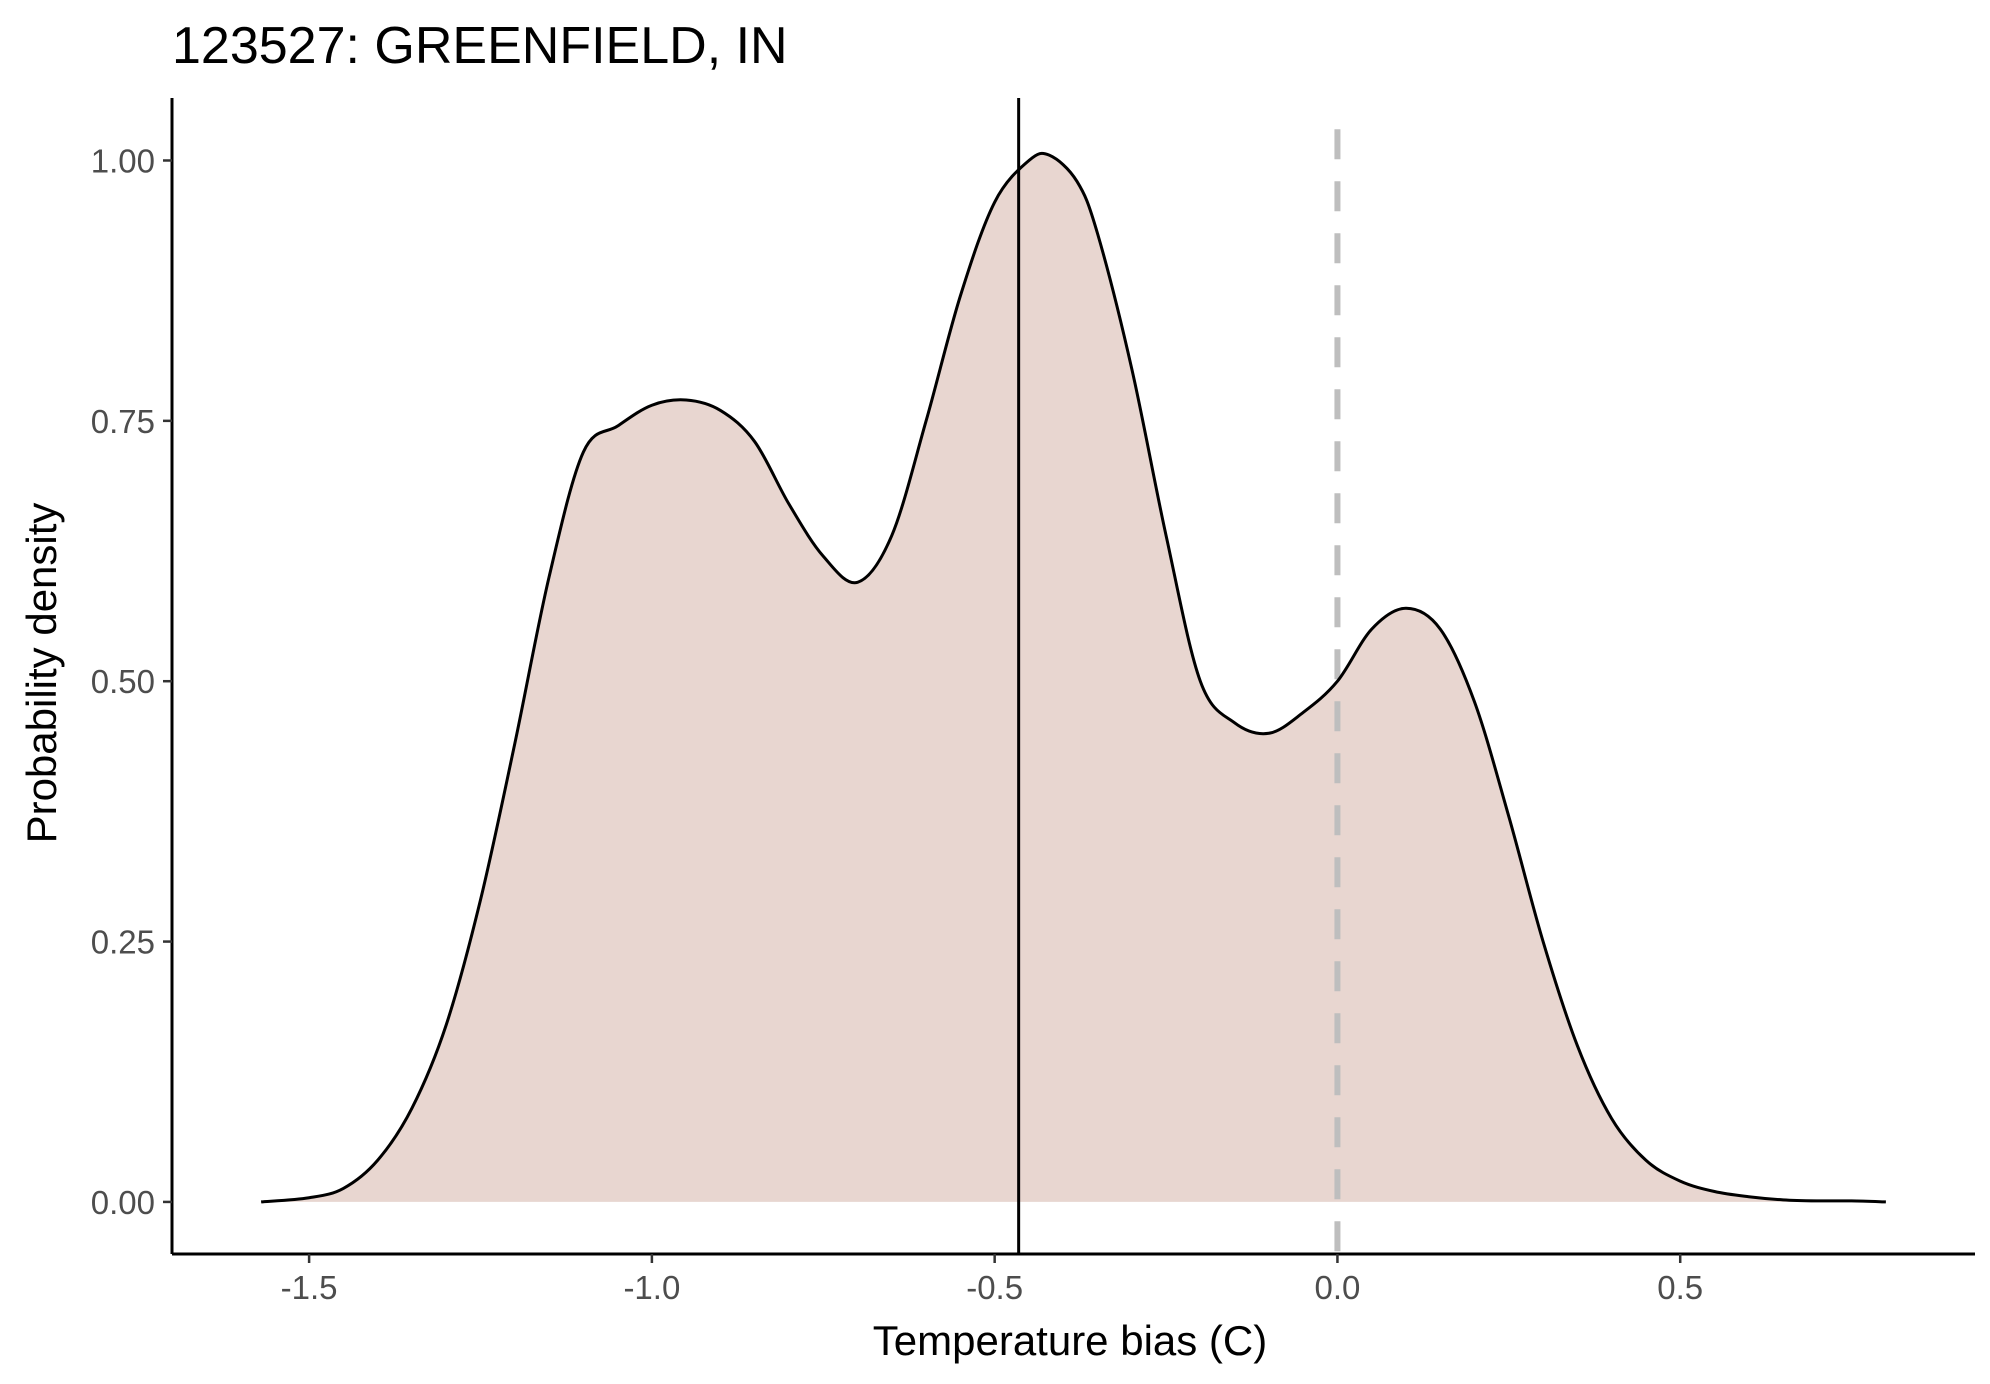 Image resolution: width=1990 pixels, height=1384 pixels. What do you see at coordinates (1680, 1287) in the screenshot?
I see `x-tick-label: 0.5` at bounding box center [1680, 1287].